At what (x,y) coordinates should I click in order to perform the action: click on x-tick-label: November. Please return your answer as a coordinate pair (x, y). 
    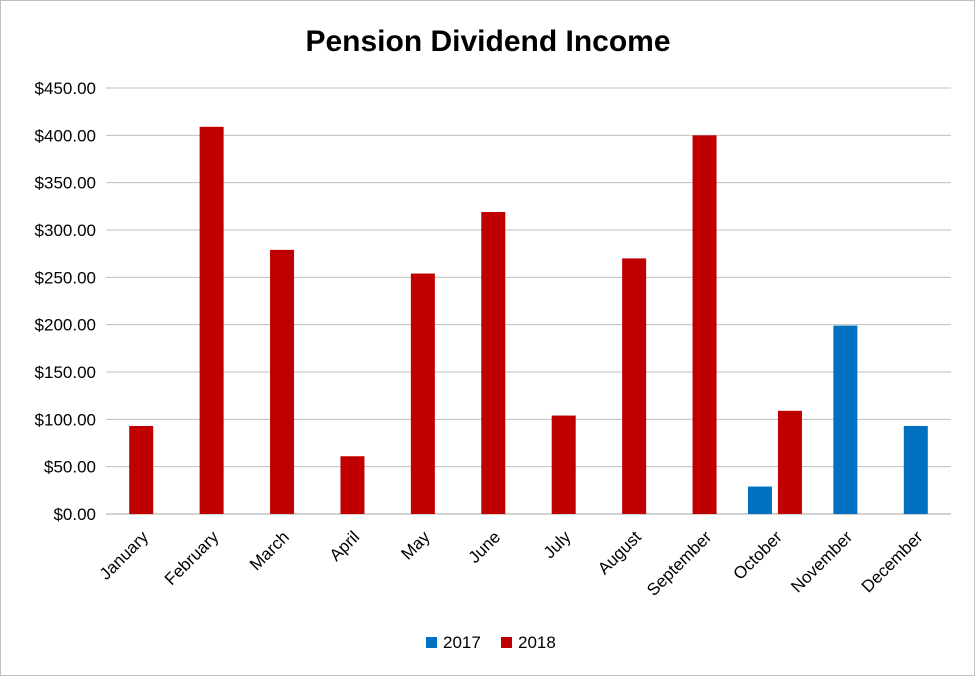
    Looking at the image, I should click on (821, 561).